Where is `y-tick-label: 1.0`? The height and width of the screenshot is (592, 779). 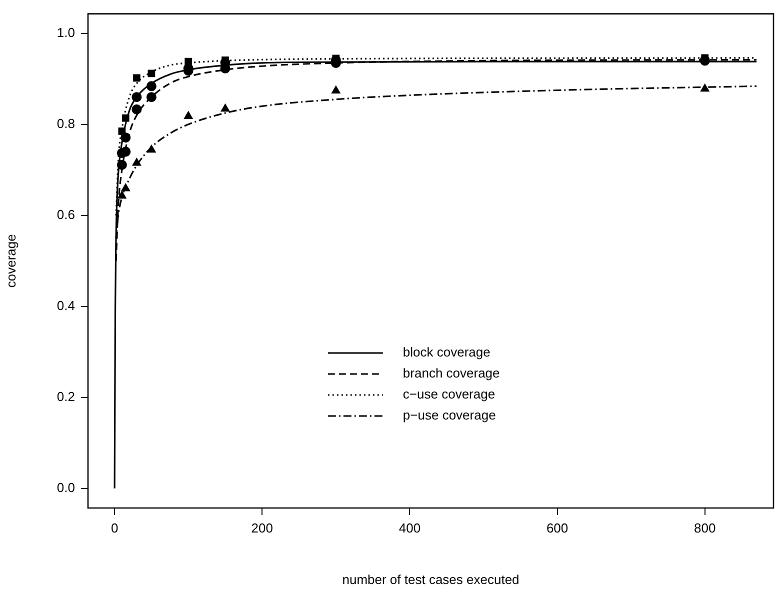 y-tick-label: 1.0 is located at coordinates (65, 32).